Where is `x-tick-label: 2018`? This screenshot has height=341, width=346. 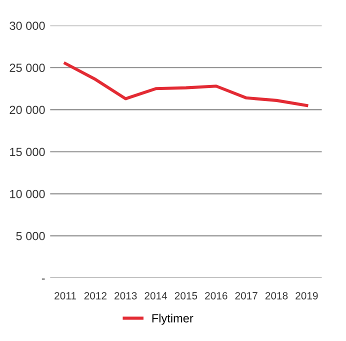 x-tick-label: 2018 is located at coordinates (276, 296).